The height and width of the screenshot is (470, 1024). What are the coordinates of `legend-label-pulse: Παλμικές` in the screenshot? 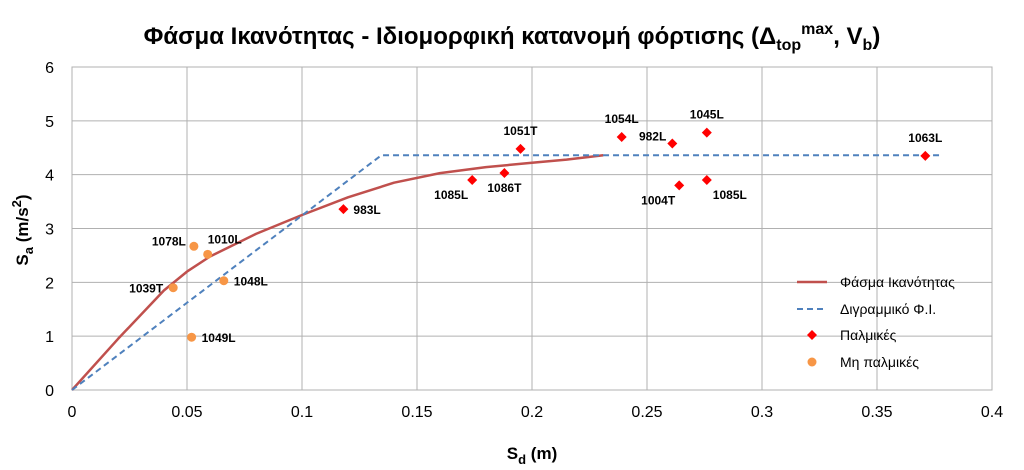 It's located at (868, 335).